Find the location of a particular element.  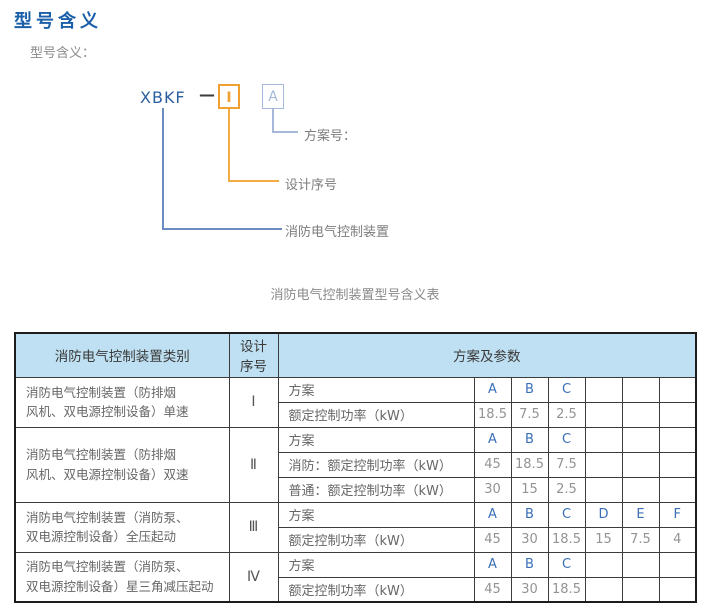

scheme-number-box: A is located at coordinates (273, 96).